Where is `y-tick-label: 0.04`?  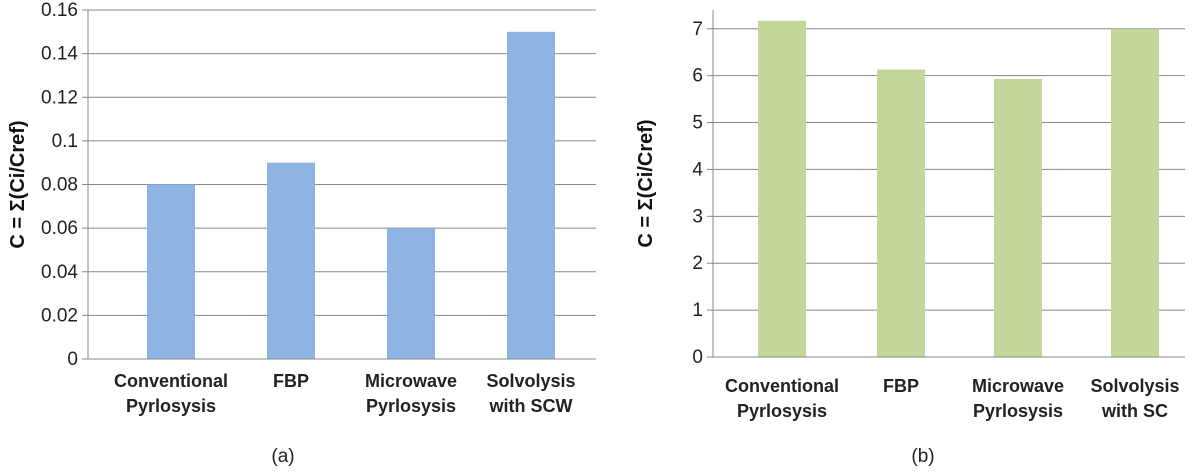 y-tick-label: 0.04 is located at coordinates (59, 272).